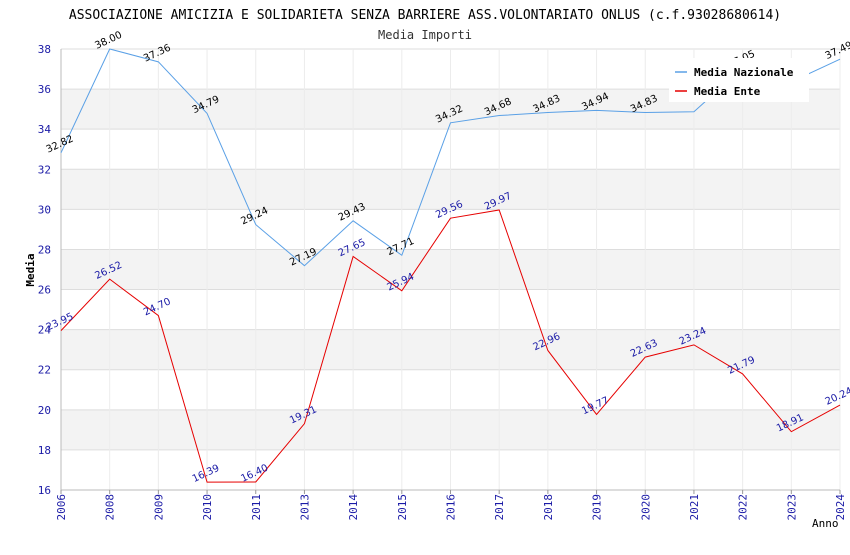 This screenshot has height=555, width=850. What do you see at coordinates (44, 89) in the screenshot?
I see `y-tick-label: 36` at bounding box center [44, 89].